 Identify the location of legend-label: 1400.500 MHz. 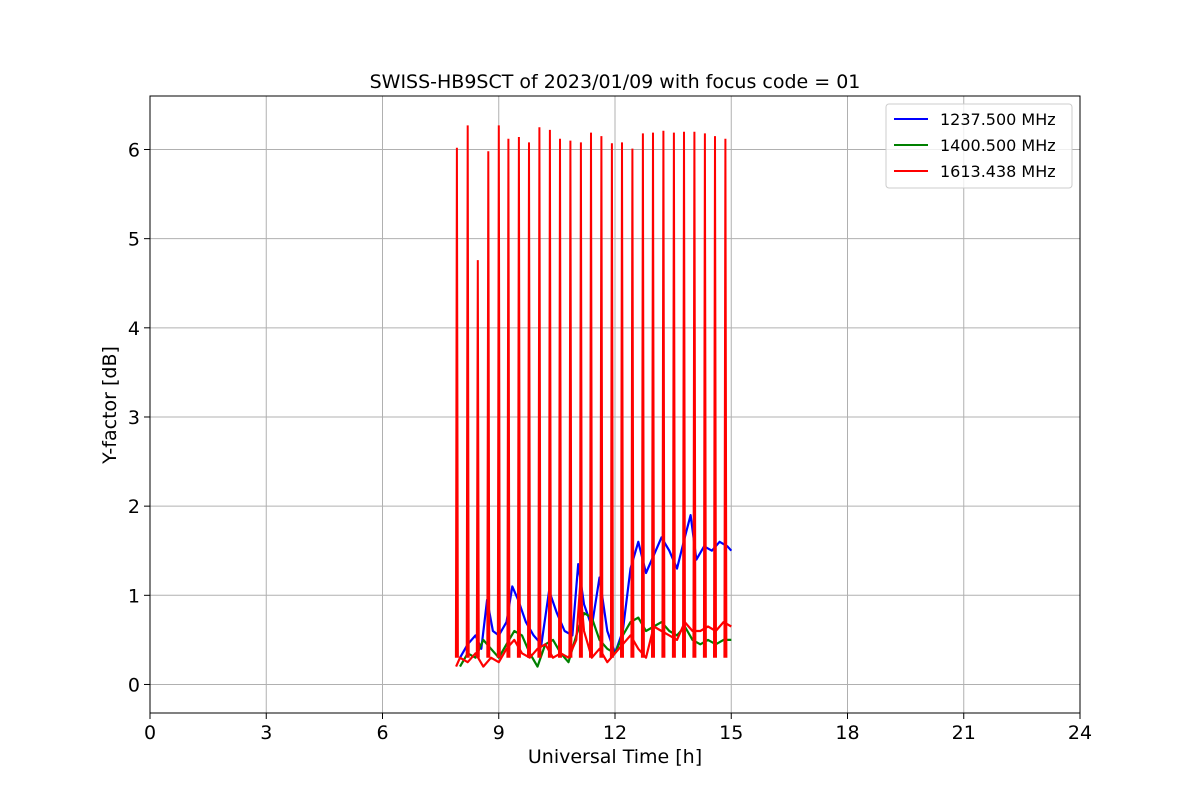
(998, 145).